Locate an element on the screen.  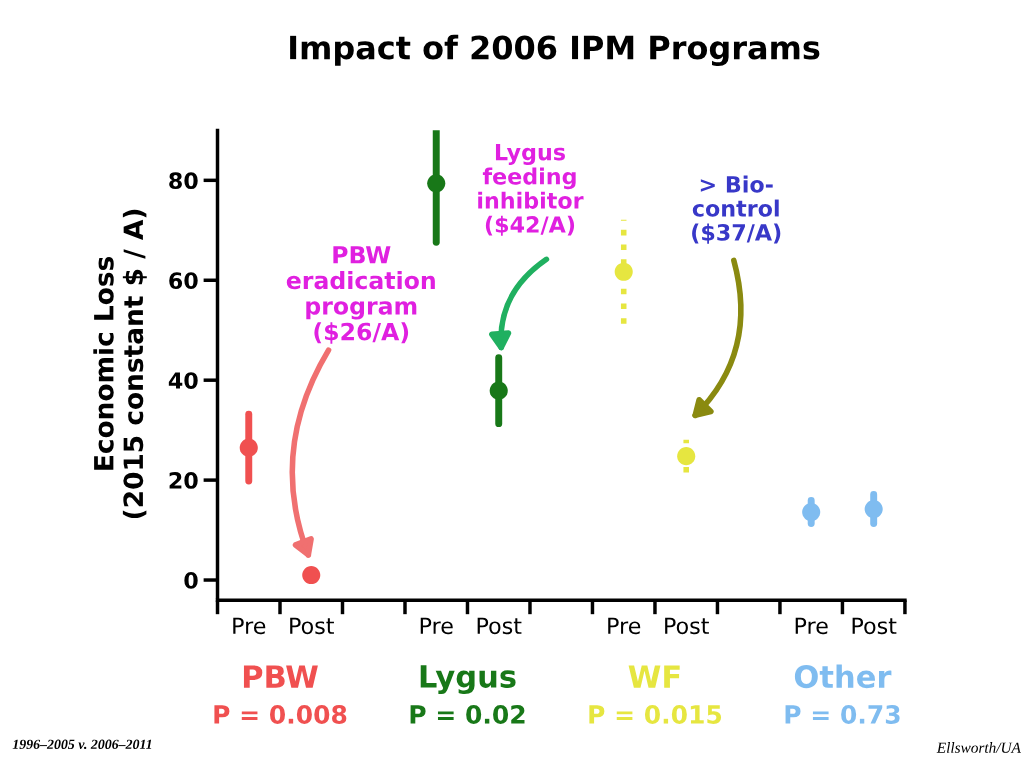
text: WF is located at coordinates (654, 676).